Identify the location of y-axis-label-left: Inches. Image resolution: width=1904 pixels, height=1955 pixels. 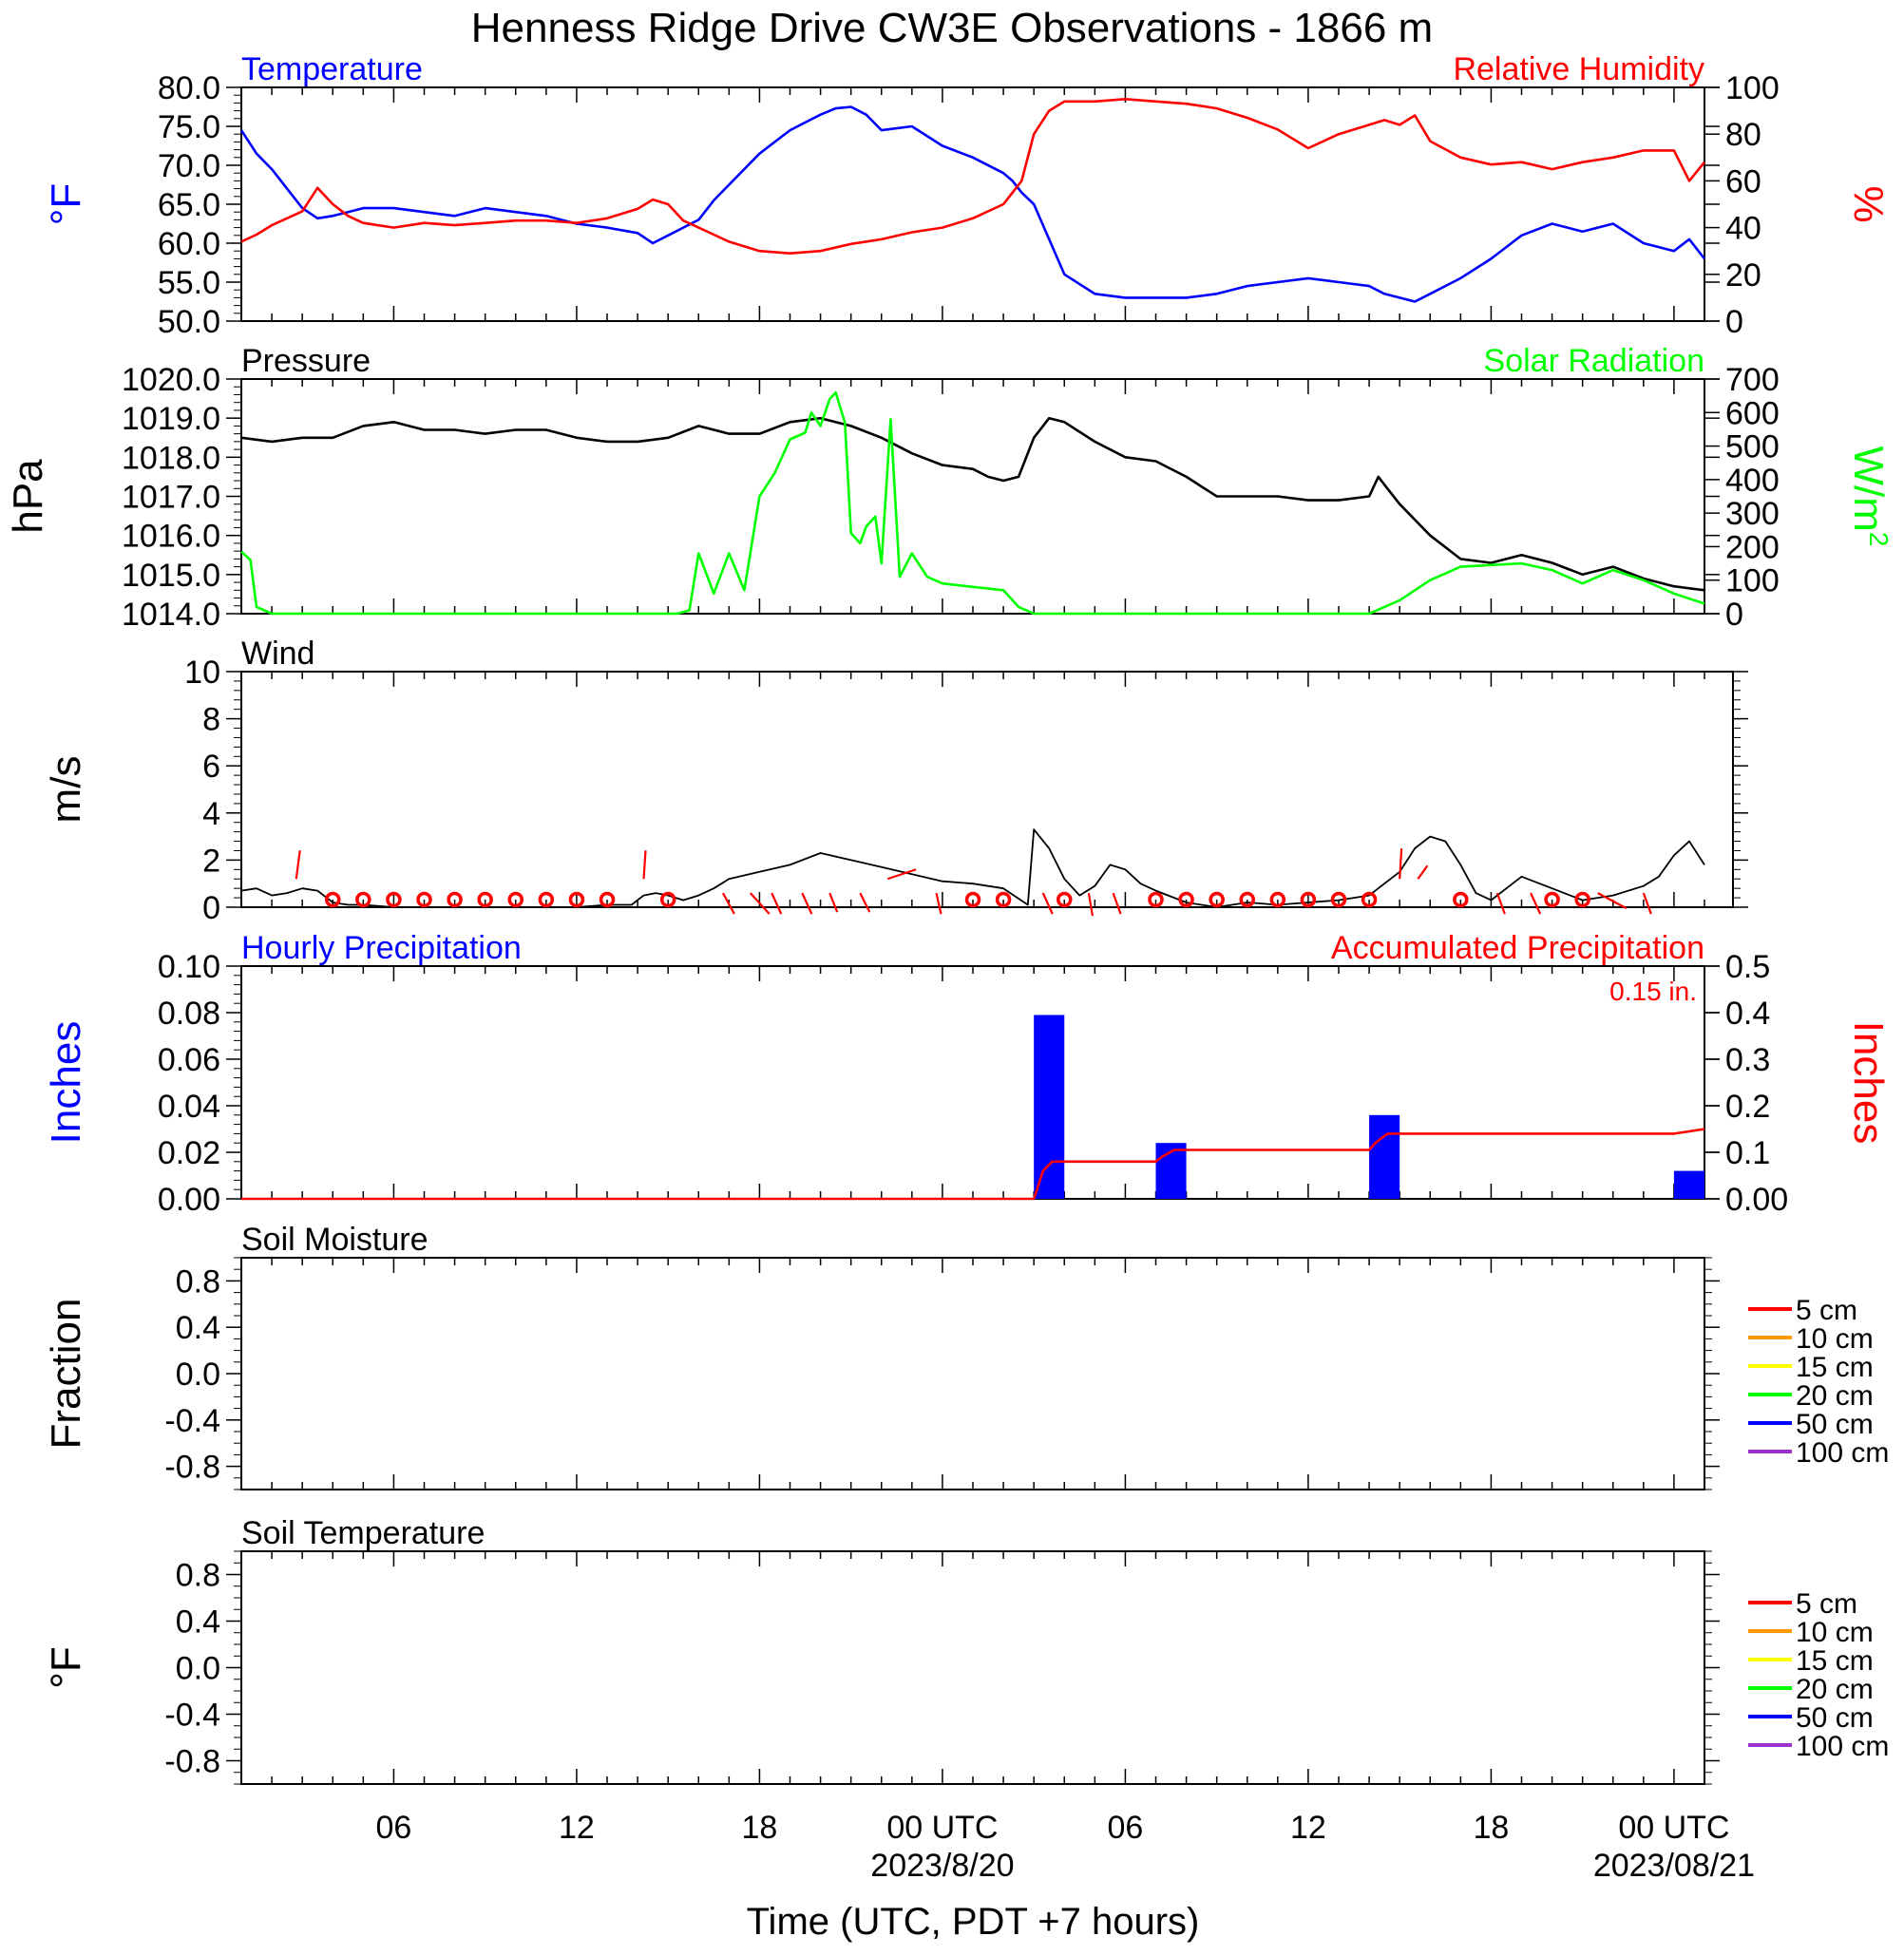
(66, 1083).